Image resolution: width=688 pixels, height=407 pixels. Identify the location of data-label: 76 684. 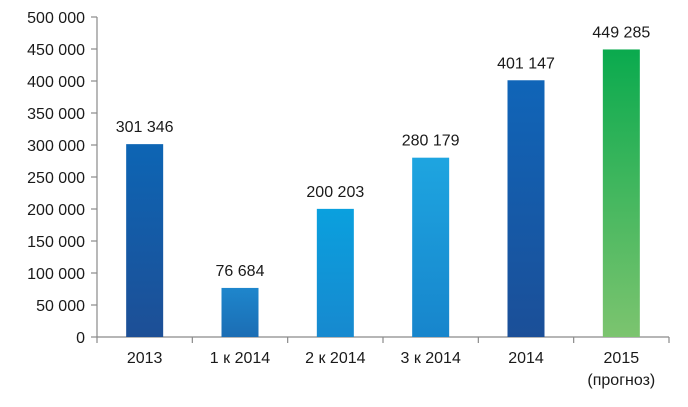
(240, 271).